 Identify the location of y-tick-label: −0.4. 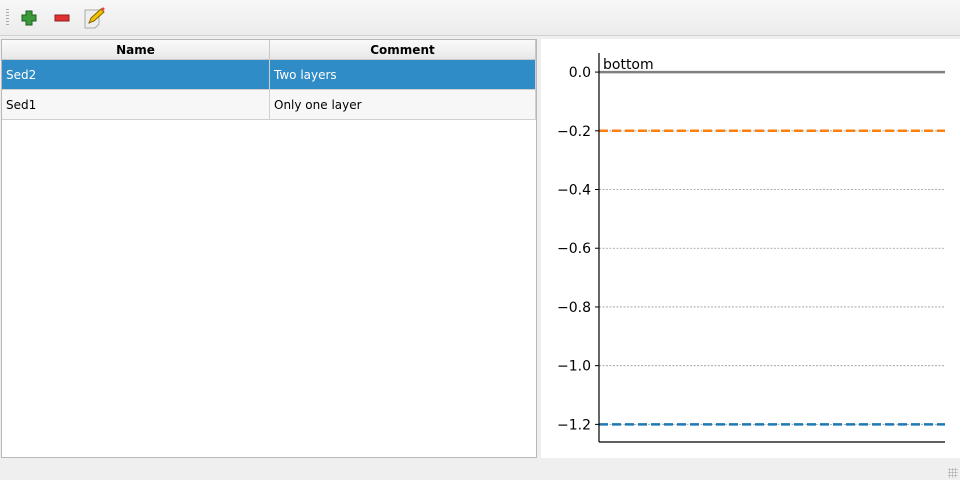
(574, 191).